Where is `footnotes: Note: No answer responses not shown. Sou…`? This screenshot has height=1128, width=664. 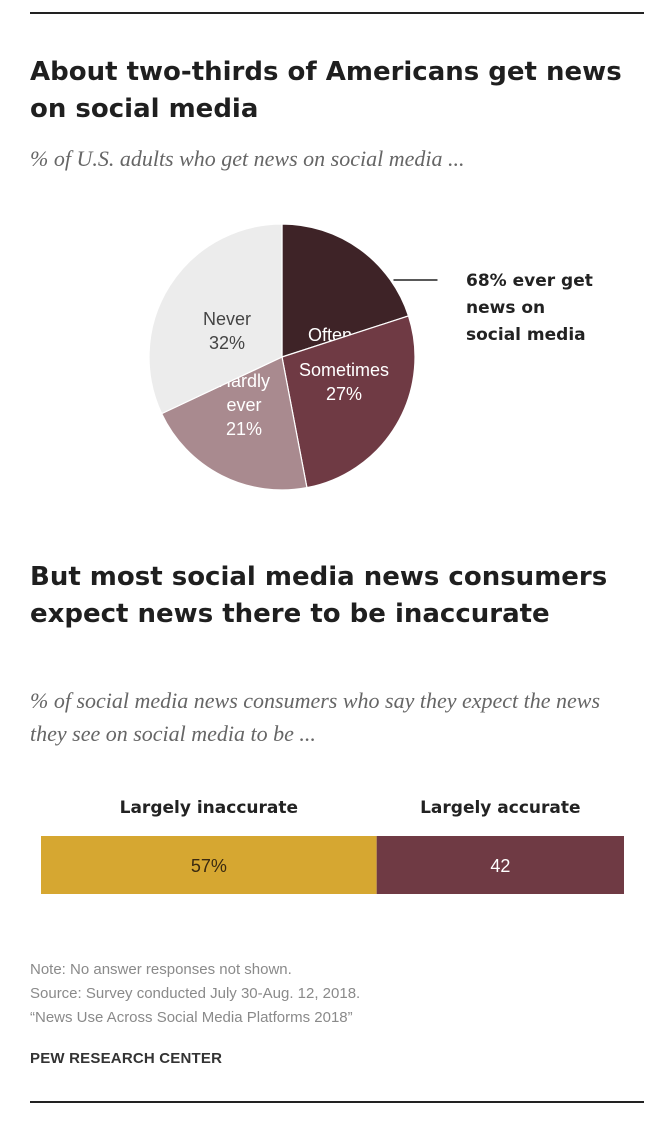
footnotes: Note: No answer responses not shown. Sou… is located at coordinates (335, 994).